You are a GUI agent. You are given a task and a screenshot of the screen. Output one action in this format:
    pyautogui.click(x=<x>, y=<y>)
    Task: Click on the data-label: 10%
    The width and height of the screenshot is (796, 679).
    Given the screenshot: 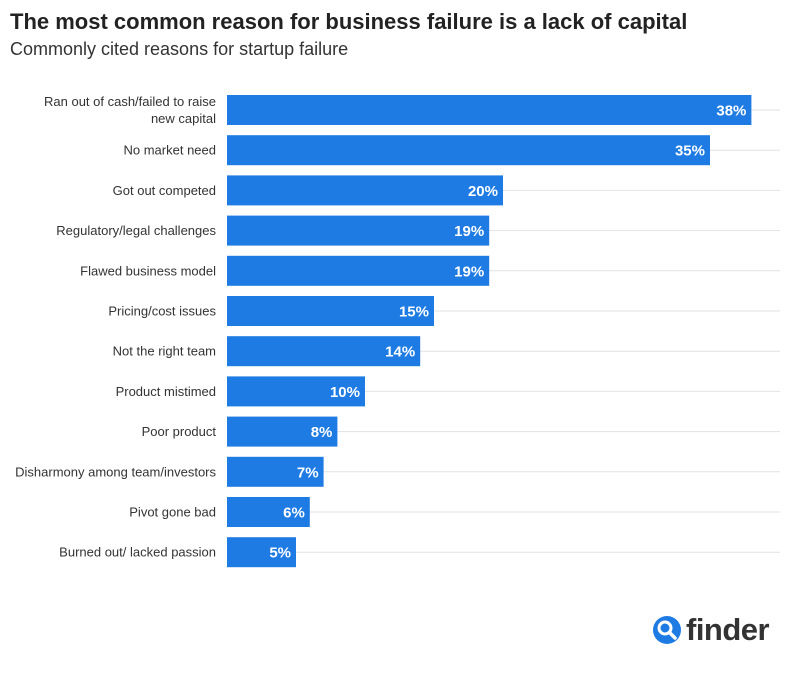 What is the action you would take?
    pyautogui.click(x=345, y=392)
    